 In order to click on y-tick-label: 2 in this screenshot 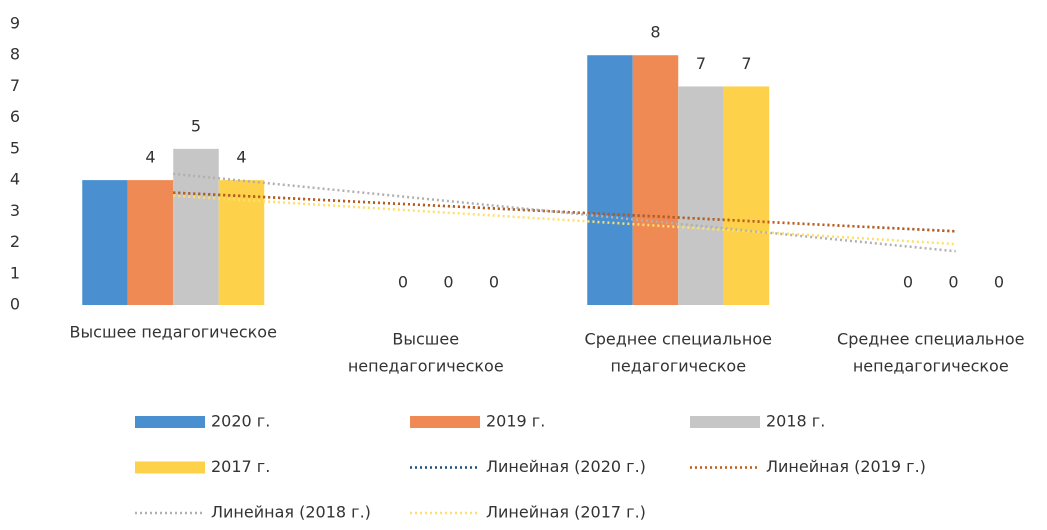, I will do `click(15, 241)`.